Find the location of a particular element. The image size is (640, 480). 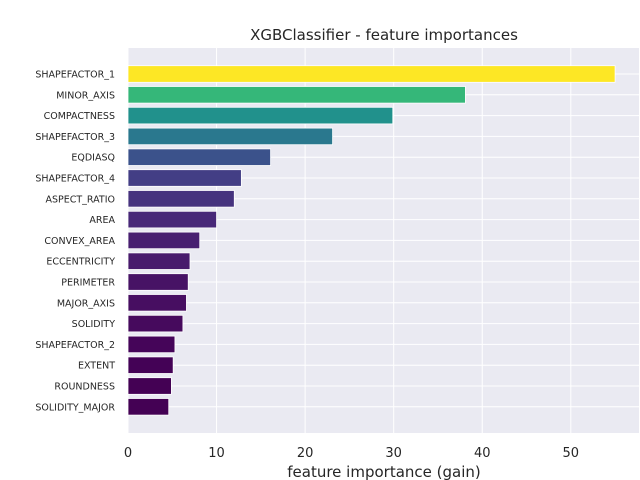

bar-eqdiasq is located at coordinates (199, 157).